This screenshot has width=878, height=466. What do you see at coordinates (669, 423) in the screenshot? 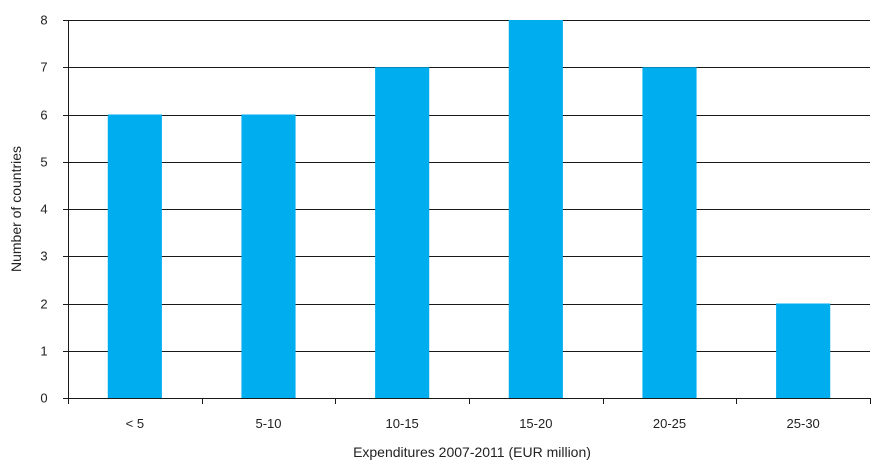
I see `x-tick-label-4: 20-25` at bounding box center [669, 423].